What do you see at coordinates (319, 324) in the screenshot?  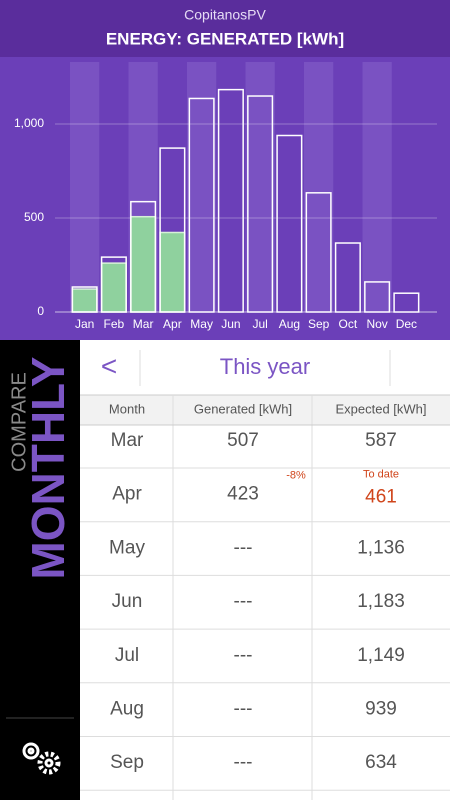 I see `x-tick-label: Sep` at bounding box center [319, 324].